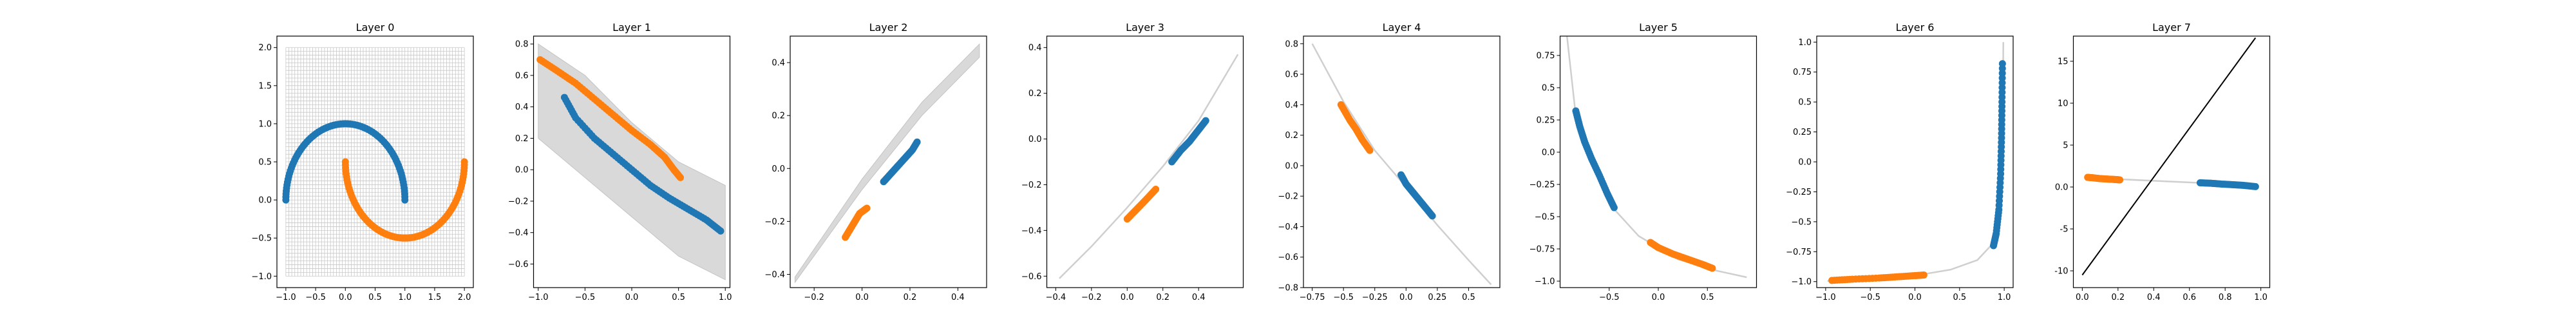 This screenshot has height=325, width=2576. I want to click on x-tick-label: 0.6, so click(2189, 297).